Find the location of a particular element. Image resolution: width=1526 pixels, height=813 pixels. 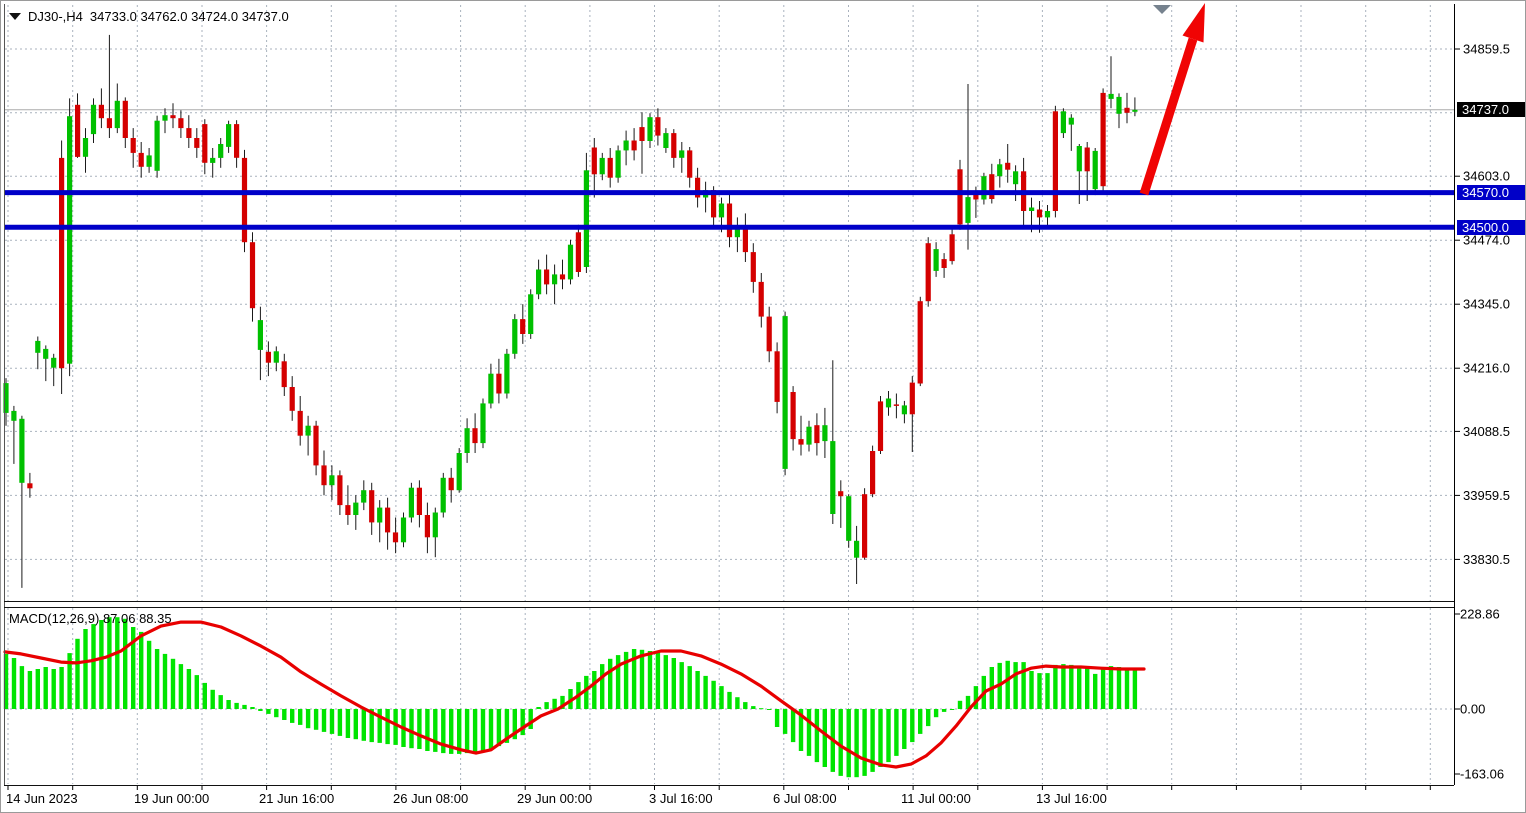

chart-title: DJ30-,H4 34733.0 34762.0 34724.0 34737.0 is located at coordinates (149, 16).